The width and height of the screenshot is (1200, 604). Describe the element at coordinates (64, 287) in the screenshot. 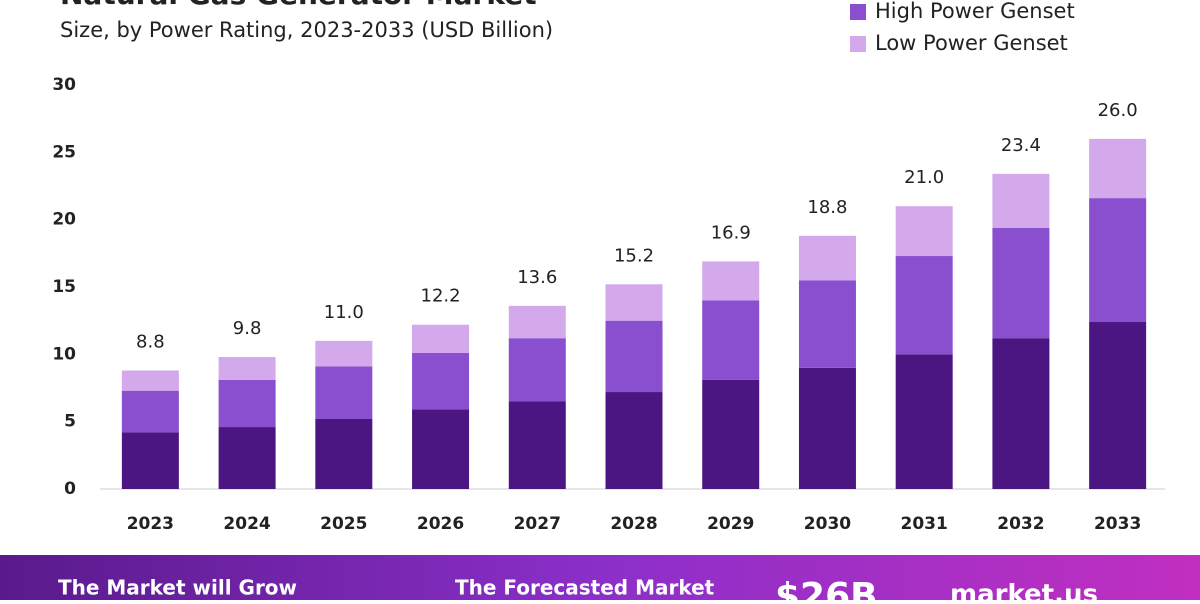

I see `y-tick-label: 15` at that location.